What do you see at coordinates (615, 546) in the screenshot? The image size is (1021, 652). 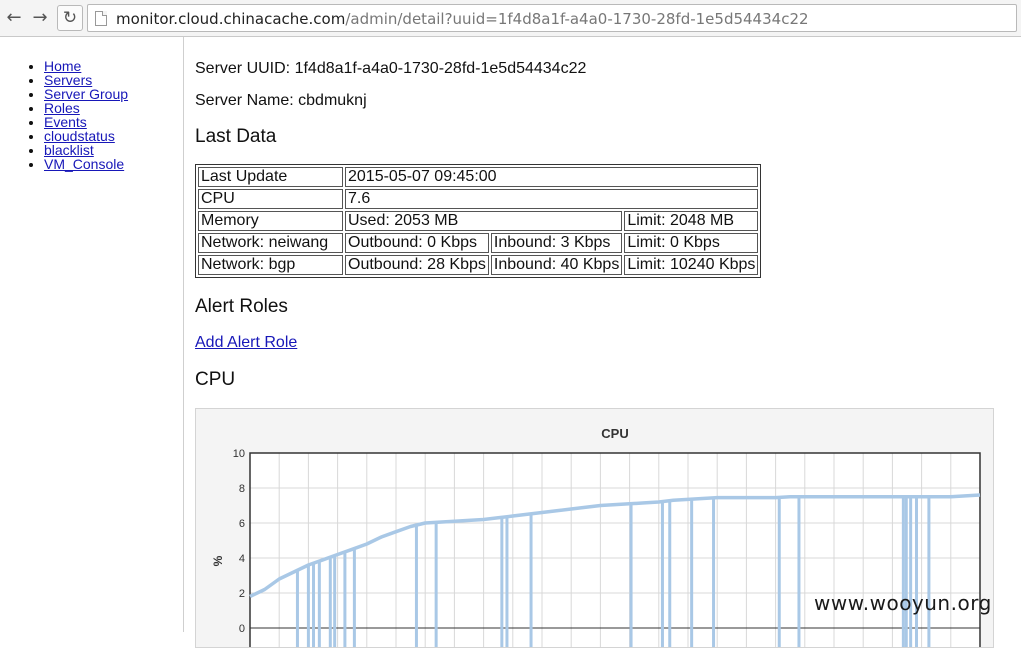 I see `cpu-series-line` at bounding box center [615, 546].